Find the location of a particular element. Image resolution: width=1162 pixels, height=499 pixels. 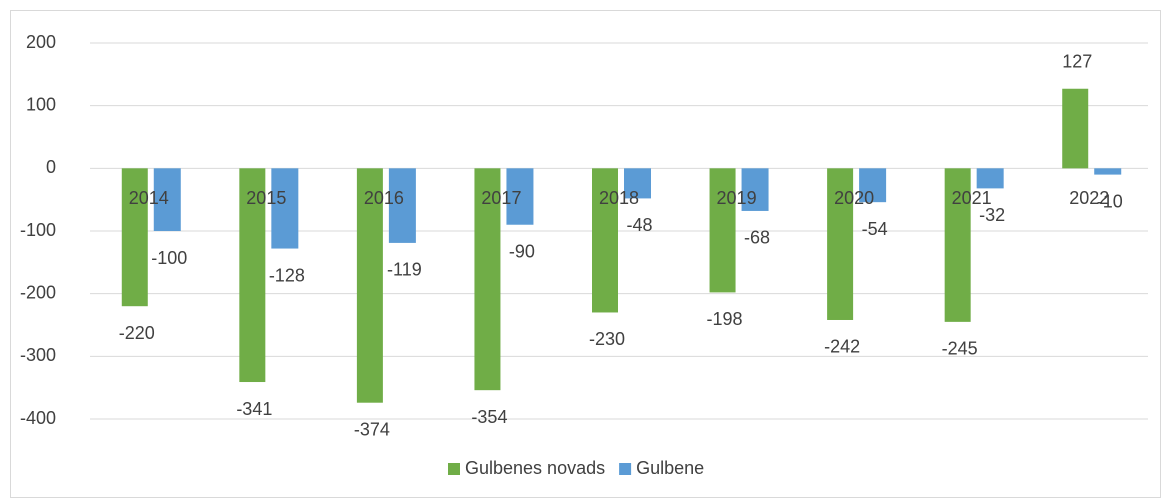

data-label: -68 is located at coordinates (757, 238).